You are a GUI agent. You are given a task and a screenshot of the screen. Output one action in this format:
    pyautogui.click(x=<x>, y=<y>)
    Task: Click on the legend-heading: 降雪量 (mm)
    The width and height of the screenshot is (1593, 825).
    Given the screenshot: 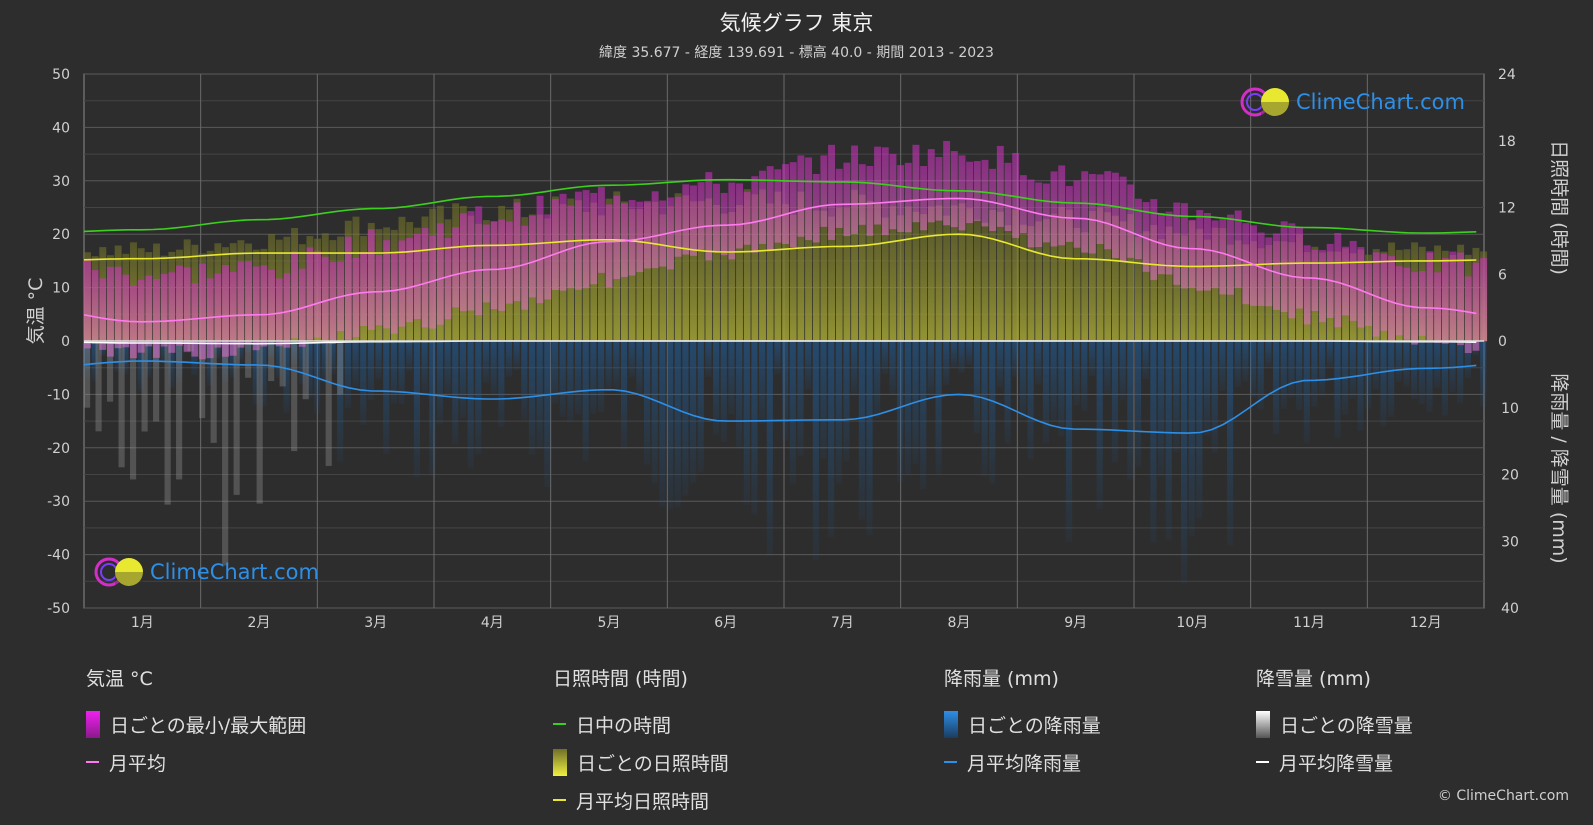 What is the action you would take?
    pyautogui.click(x=1313, y=679)
    